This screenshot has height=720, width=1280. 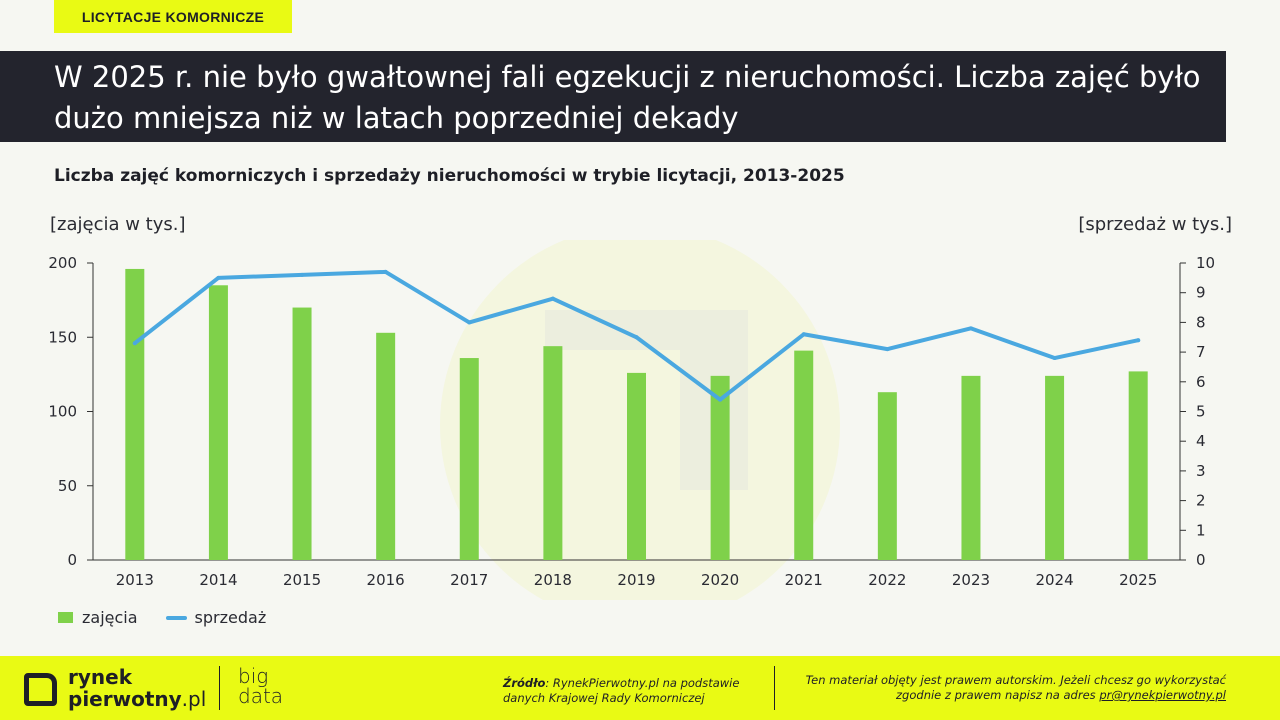 I want to click on contact-email-link: pr@rynekpierwotny.pl, so click(x=1162, y=695).